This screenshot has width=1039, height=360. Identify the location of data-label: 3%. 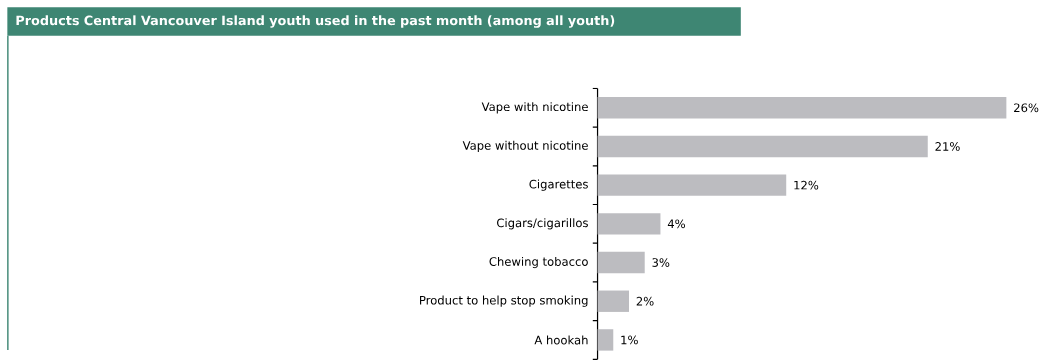
(661, 262).